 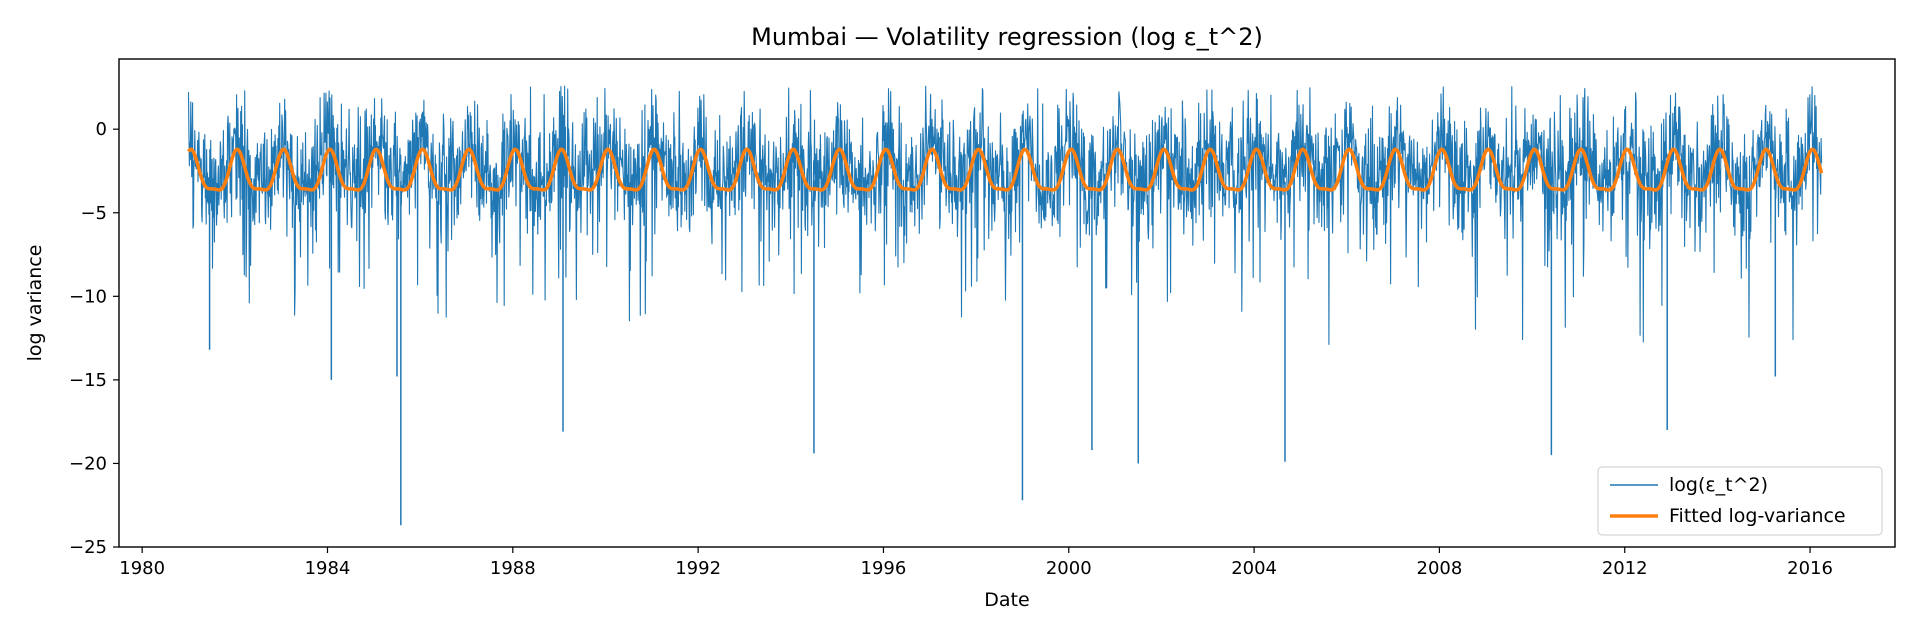 What do you see at coordinates (1440, 568) in the screenshot?
I see `x-tick-label: 2008` at bounding box center [1440, 568].